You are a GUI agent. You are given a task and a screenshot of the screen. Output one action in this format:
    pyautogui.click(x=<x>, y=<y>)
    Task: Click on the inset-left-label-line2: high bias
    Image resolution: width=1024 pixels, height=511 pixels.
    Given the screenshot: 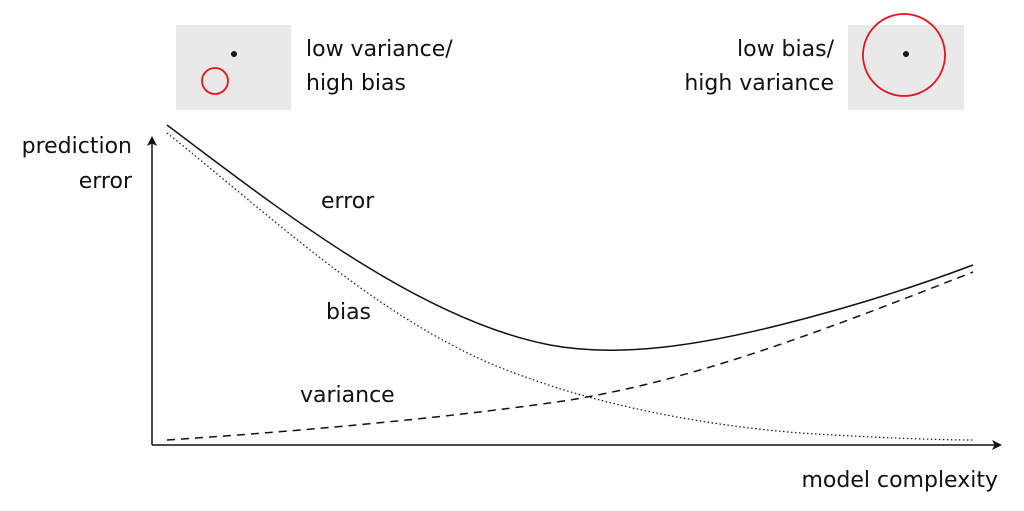 What is the action you would take?
    pyautogui.click(x=356, y=83)
    